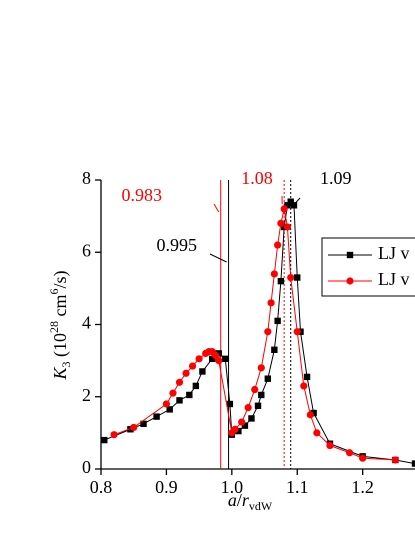  Describe the element at coordinates (232, 500) in the screenshot. I see `x-label-part: a` at that location.